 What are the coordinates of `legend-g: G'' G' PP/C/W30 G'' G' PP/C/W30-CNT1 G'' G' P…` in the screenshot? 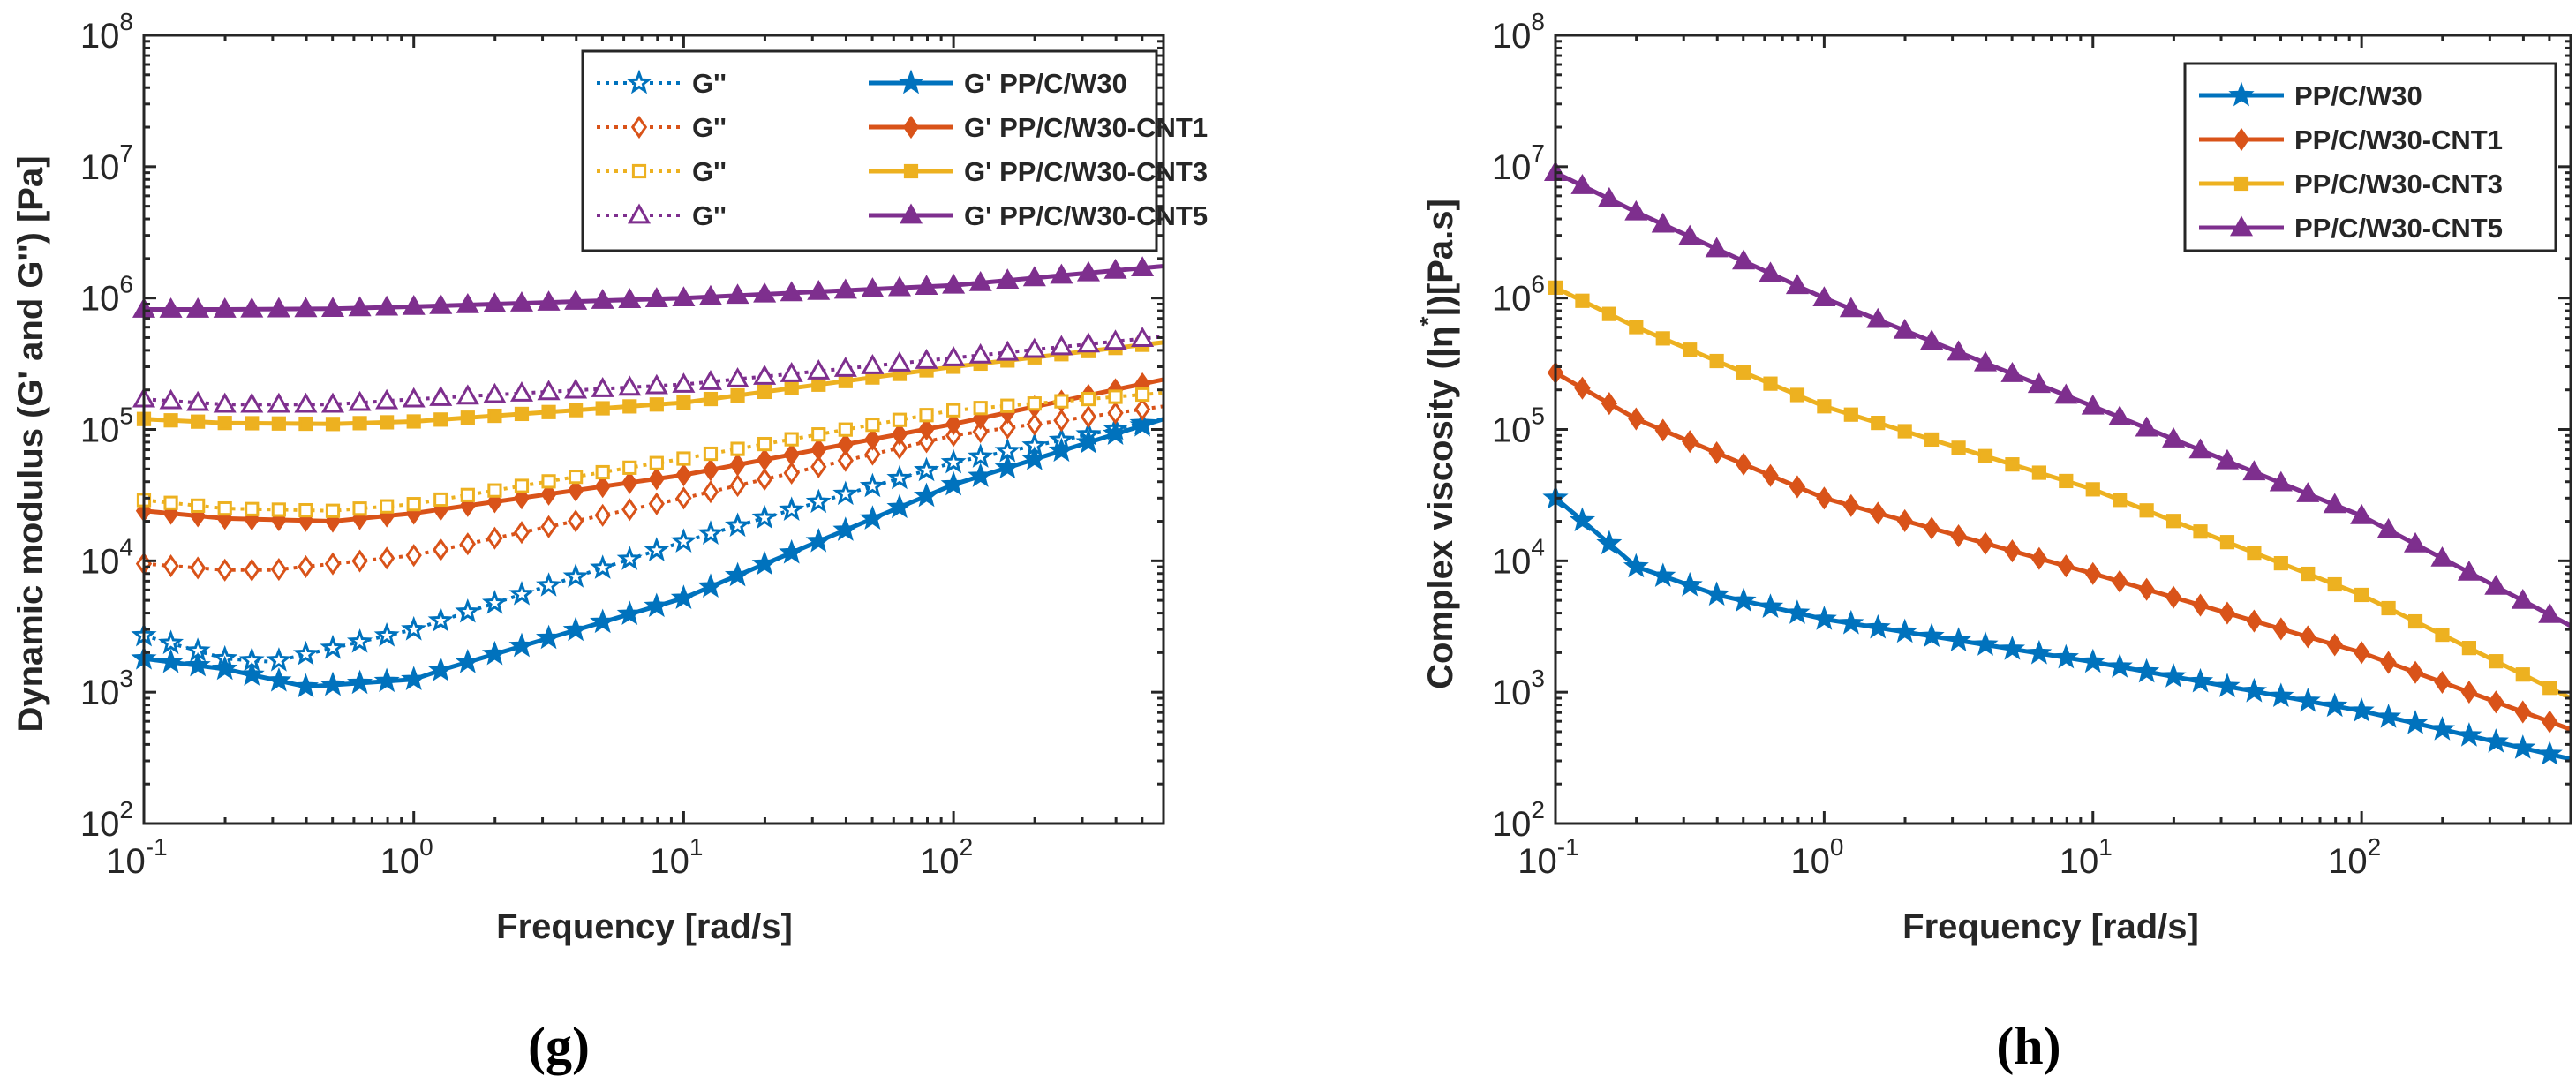 It's located at (895, 150).